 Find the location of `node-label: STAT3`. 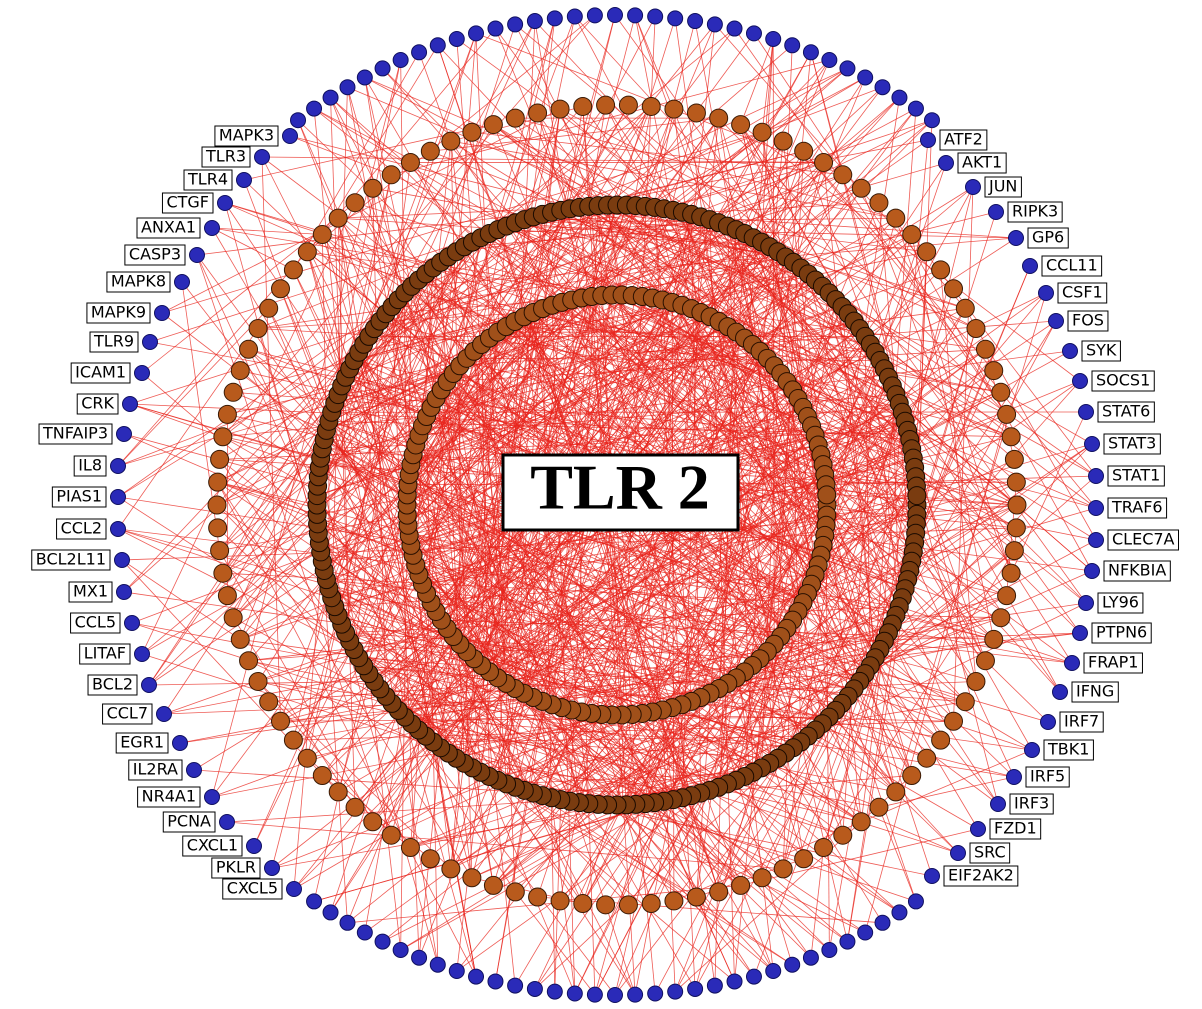

node-label: STAT3 is located at coordinates (1132, 443).